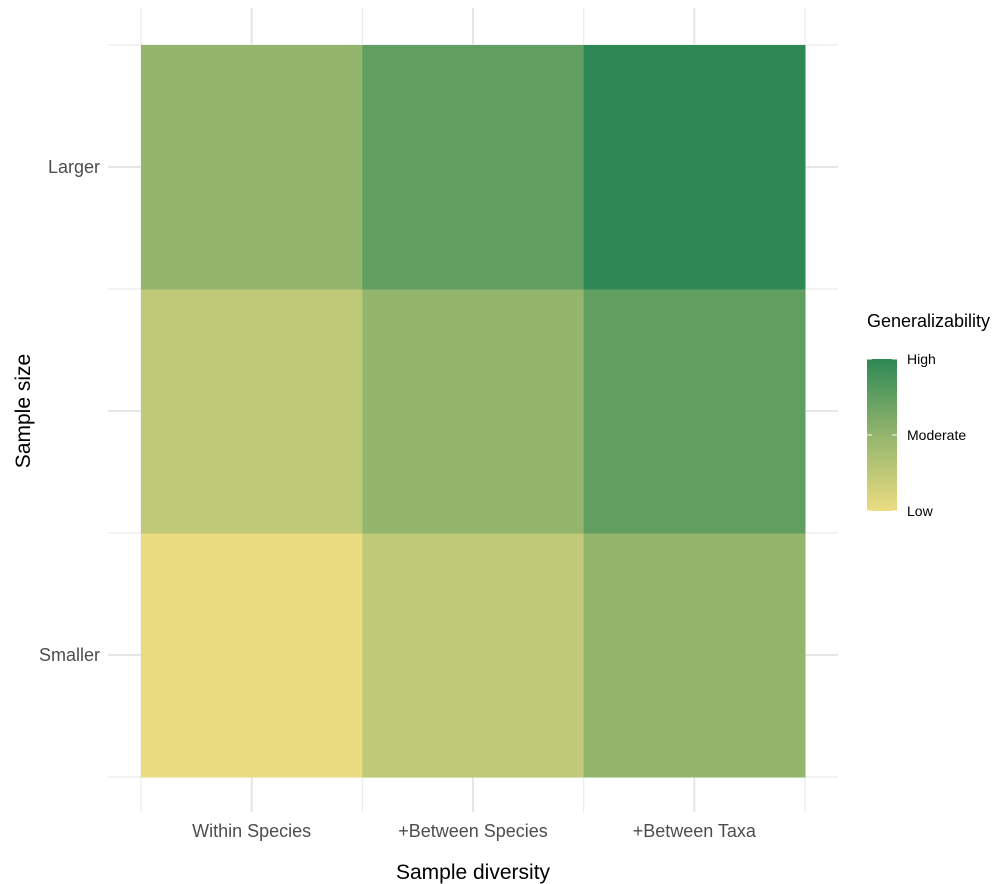 Image resolution: width=1005 pixels, height=884 pixels. I want to click on y-tick-label: Larger, so click(74, 167).